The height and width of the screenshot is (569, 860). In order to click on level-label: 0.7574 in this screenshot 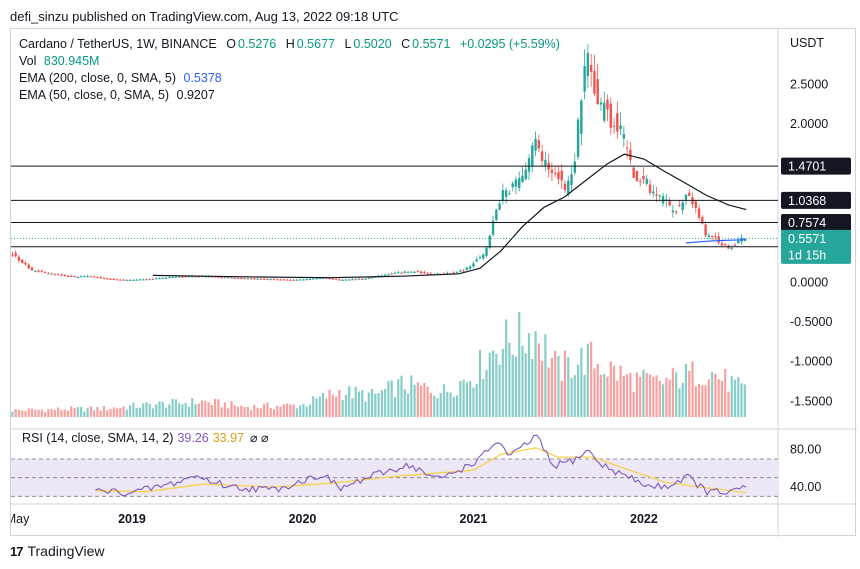, I will do `click(807, 223)`.